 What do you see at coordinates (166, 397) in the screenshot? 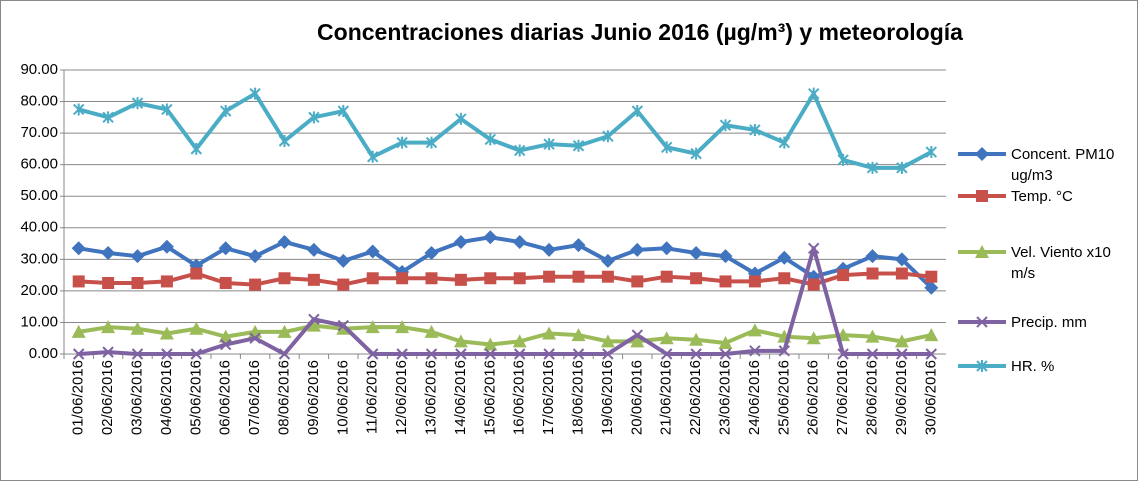
I see `x-tick-label: 04/06/2016` at bounding box center [166, 397].